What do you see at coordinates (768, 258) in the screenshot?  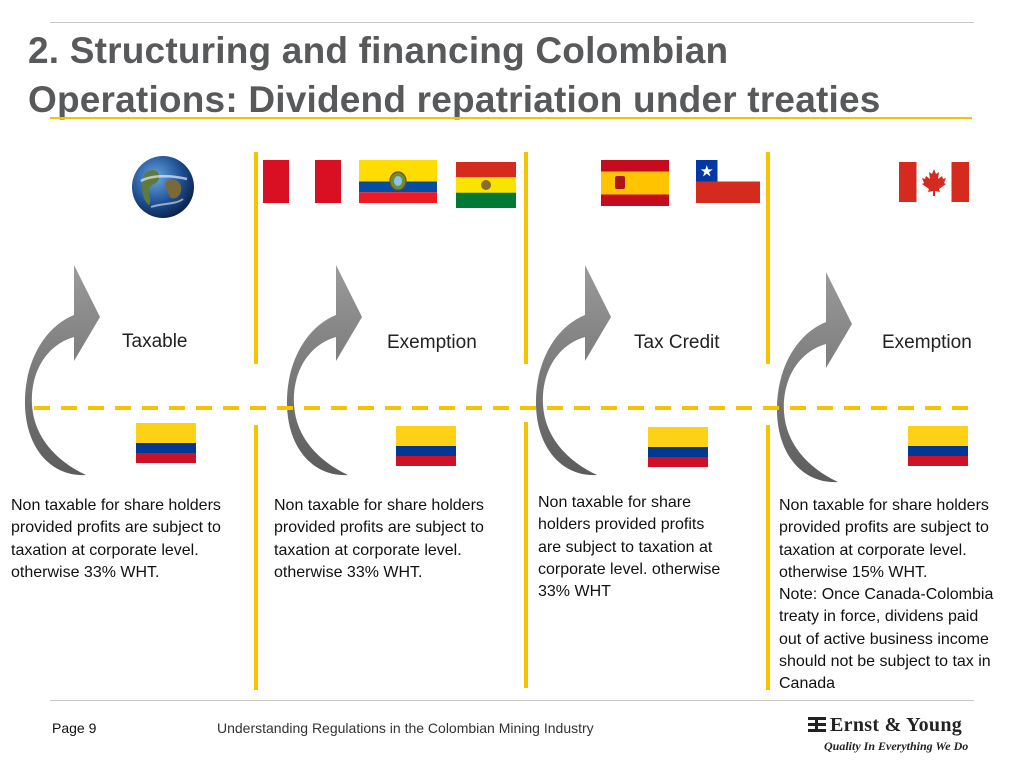 I see `separator-3-top` at bounding box center [768, 258].